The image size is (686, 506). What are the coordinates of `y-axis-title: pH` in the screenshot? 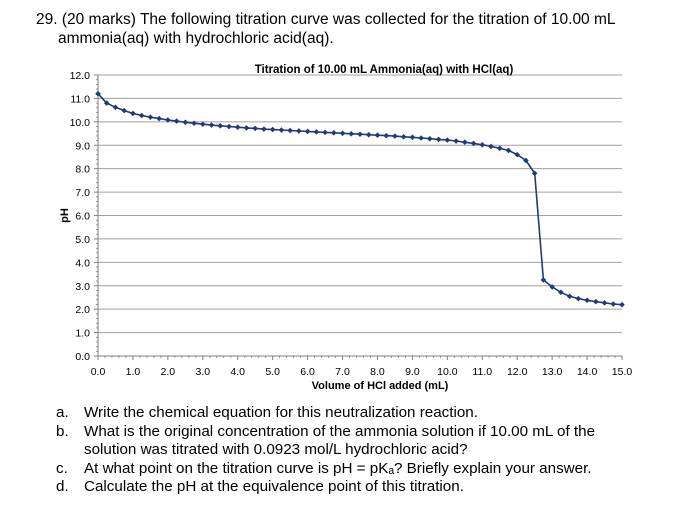 It's located at (65, 215).